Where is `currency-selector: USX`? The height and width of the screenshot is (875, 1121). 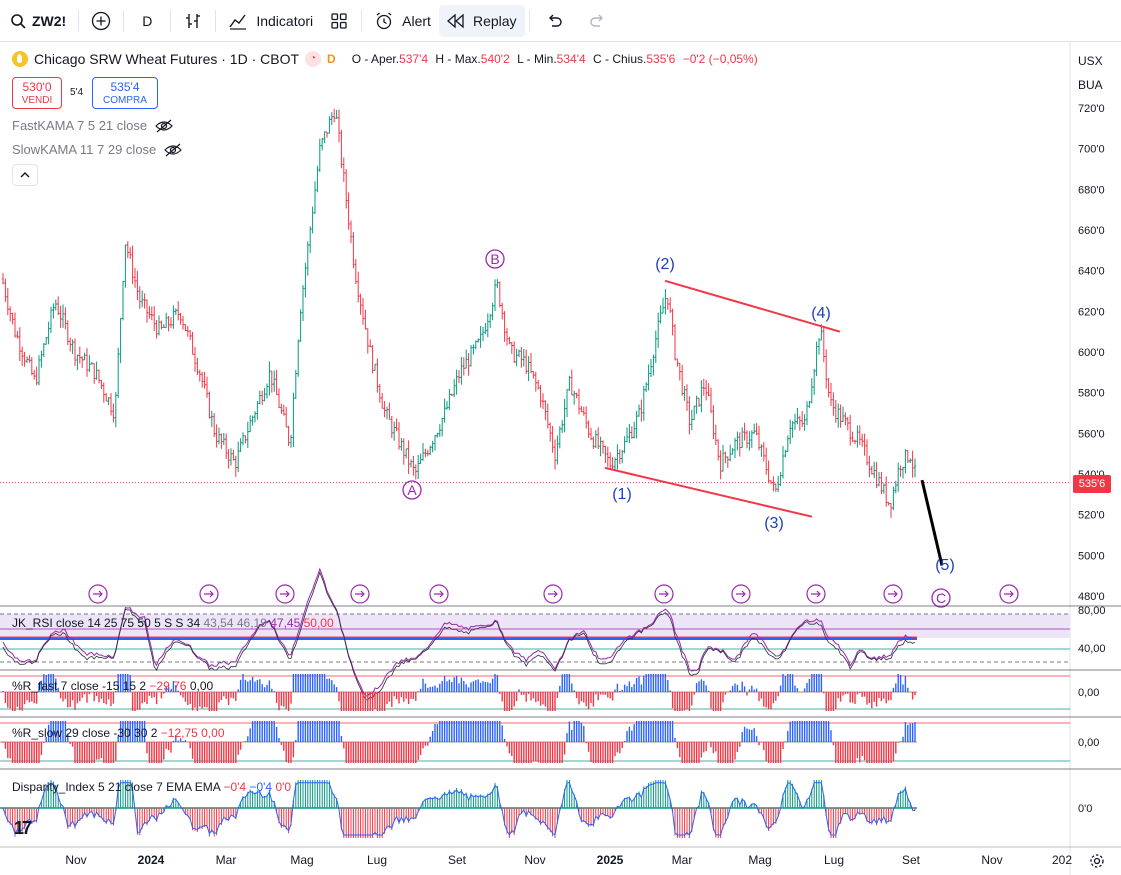
currency-selector: USX is located at coordinates (1090, 61).